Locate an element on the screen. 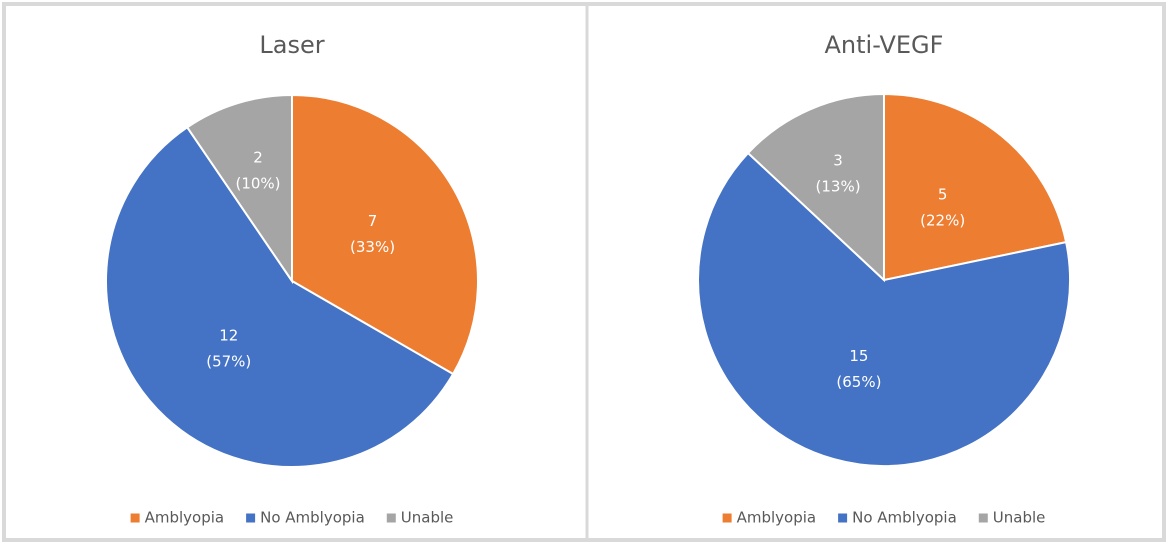 This screenshot has width=1168, height=544. data-label: 2 is located at coordinates (258, 157).